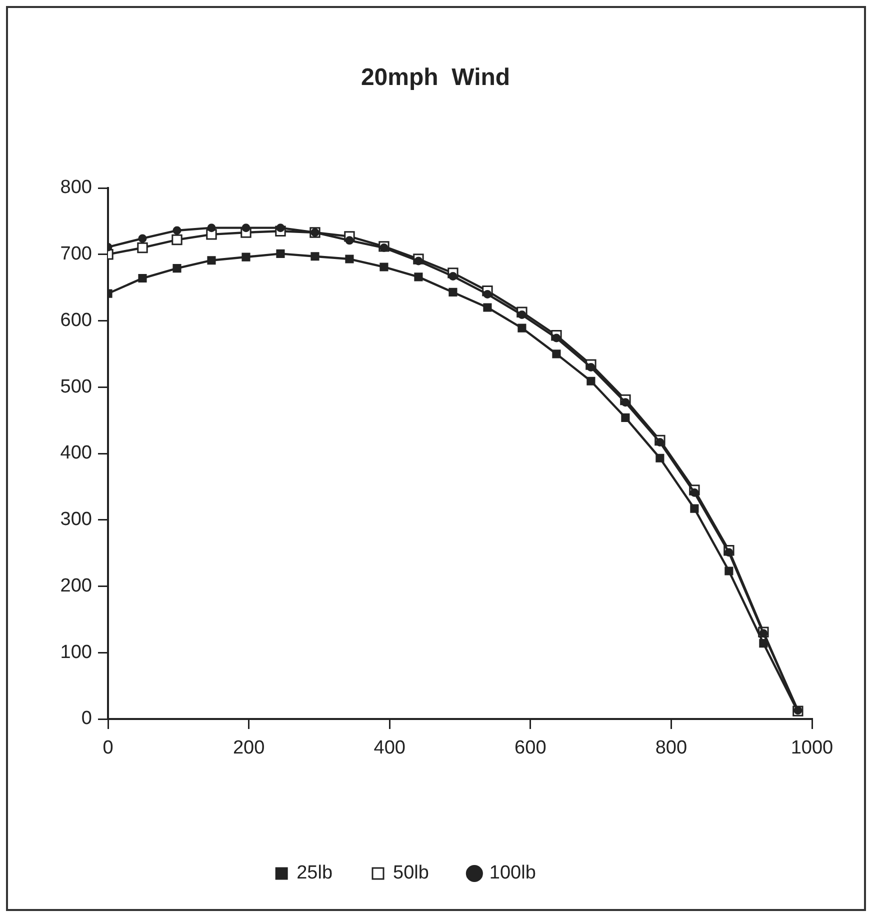 This screenshot has width=871, height=923. What do you see at coordinates (76, 453) in the screenshot?
I see `y-tick-label: 400` at bounding box center [76, 453].